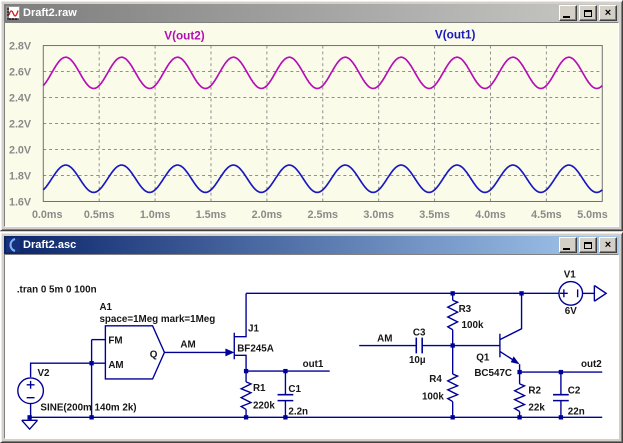  Describe the element at coordinates (323, 215) in the screenshot. I see `x-tick-label: 2.5ms` at that location.